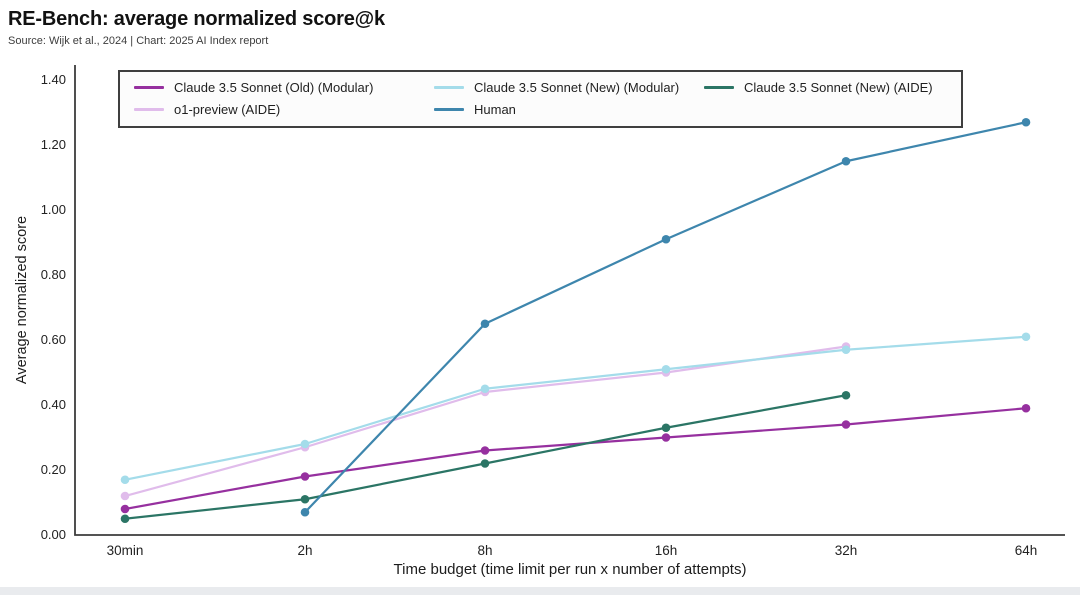  I want to click on legend-label: Claude 3.5 Sonnet (New) (AIDE), so click(838, 87).